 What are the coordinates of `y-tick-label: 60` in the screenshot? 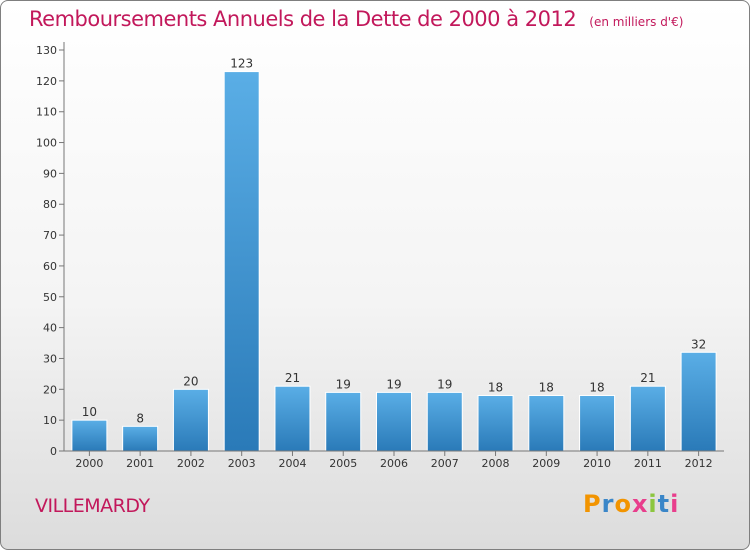 It's located at (50, 266).